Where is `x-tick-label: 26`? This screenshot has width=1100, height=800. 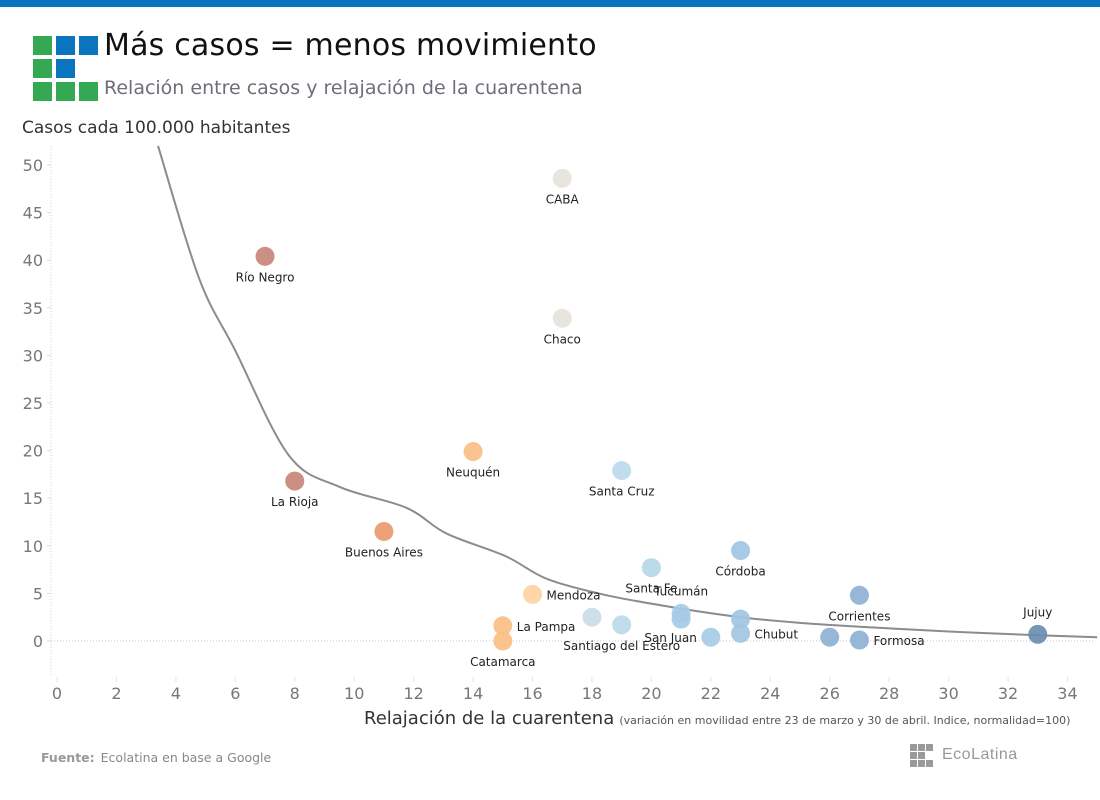
x-tick-label: 26 is located at coordinates (830, 693).